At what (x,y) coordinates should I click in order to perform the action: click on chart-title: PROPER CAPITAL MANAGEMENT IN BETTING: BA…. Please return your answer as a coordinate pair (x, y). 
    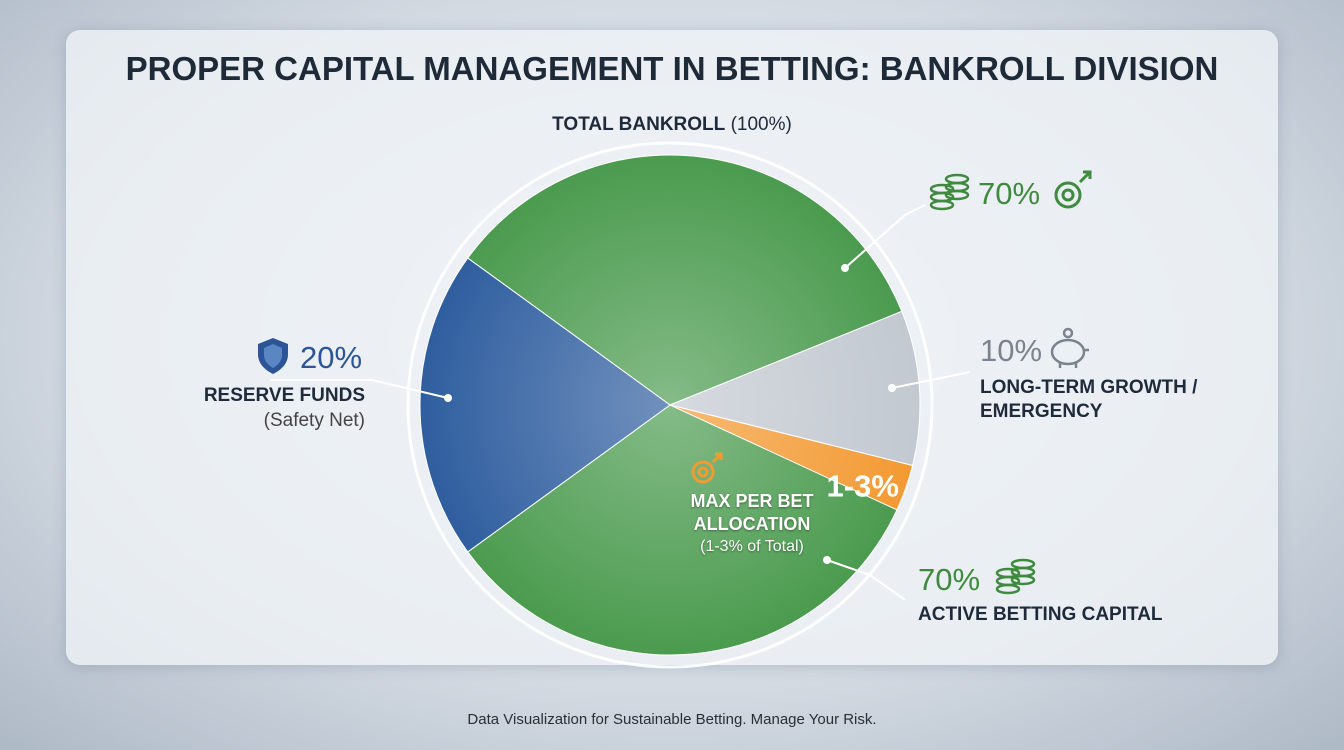
    Looking at the image, I should click on (672, 68).